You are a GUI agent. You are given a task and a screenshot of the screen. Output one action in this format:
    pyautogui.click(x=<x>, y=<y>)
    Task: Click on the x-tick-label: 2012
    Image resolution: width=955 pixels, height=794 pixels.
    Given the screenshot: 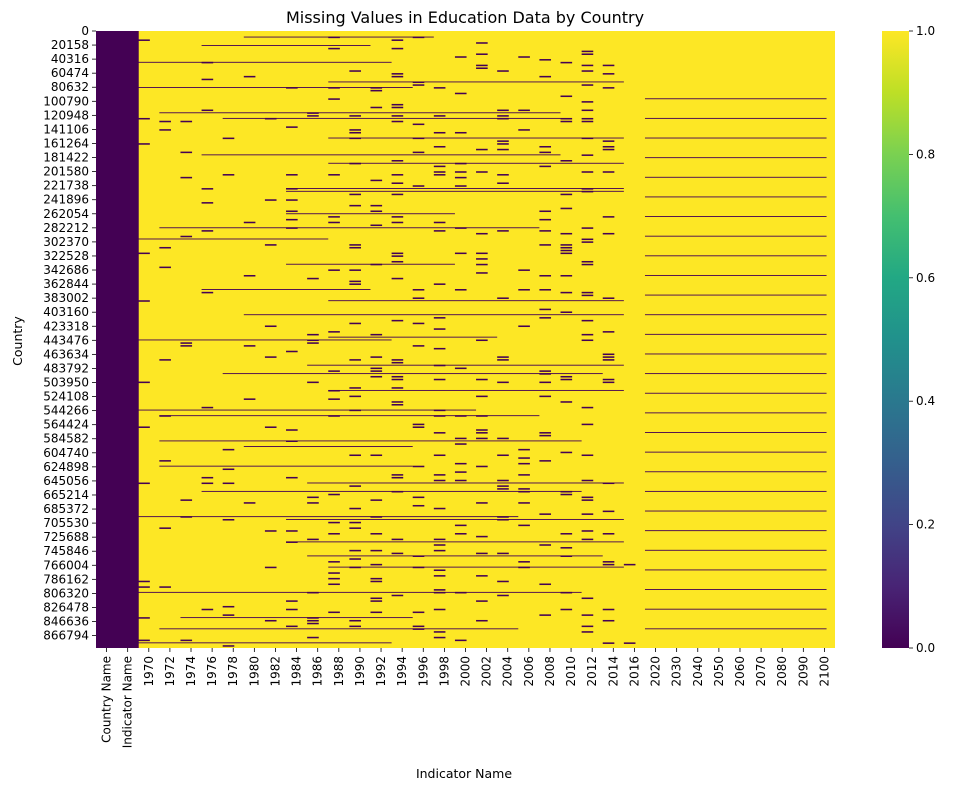 What is the action you would take?
    pyautogui.click(x=592, y=671)
    